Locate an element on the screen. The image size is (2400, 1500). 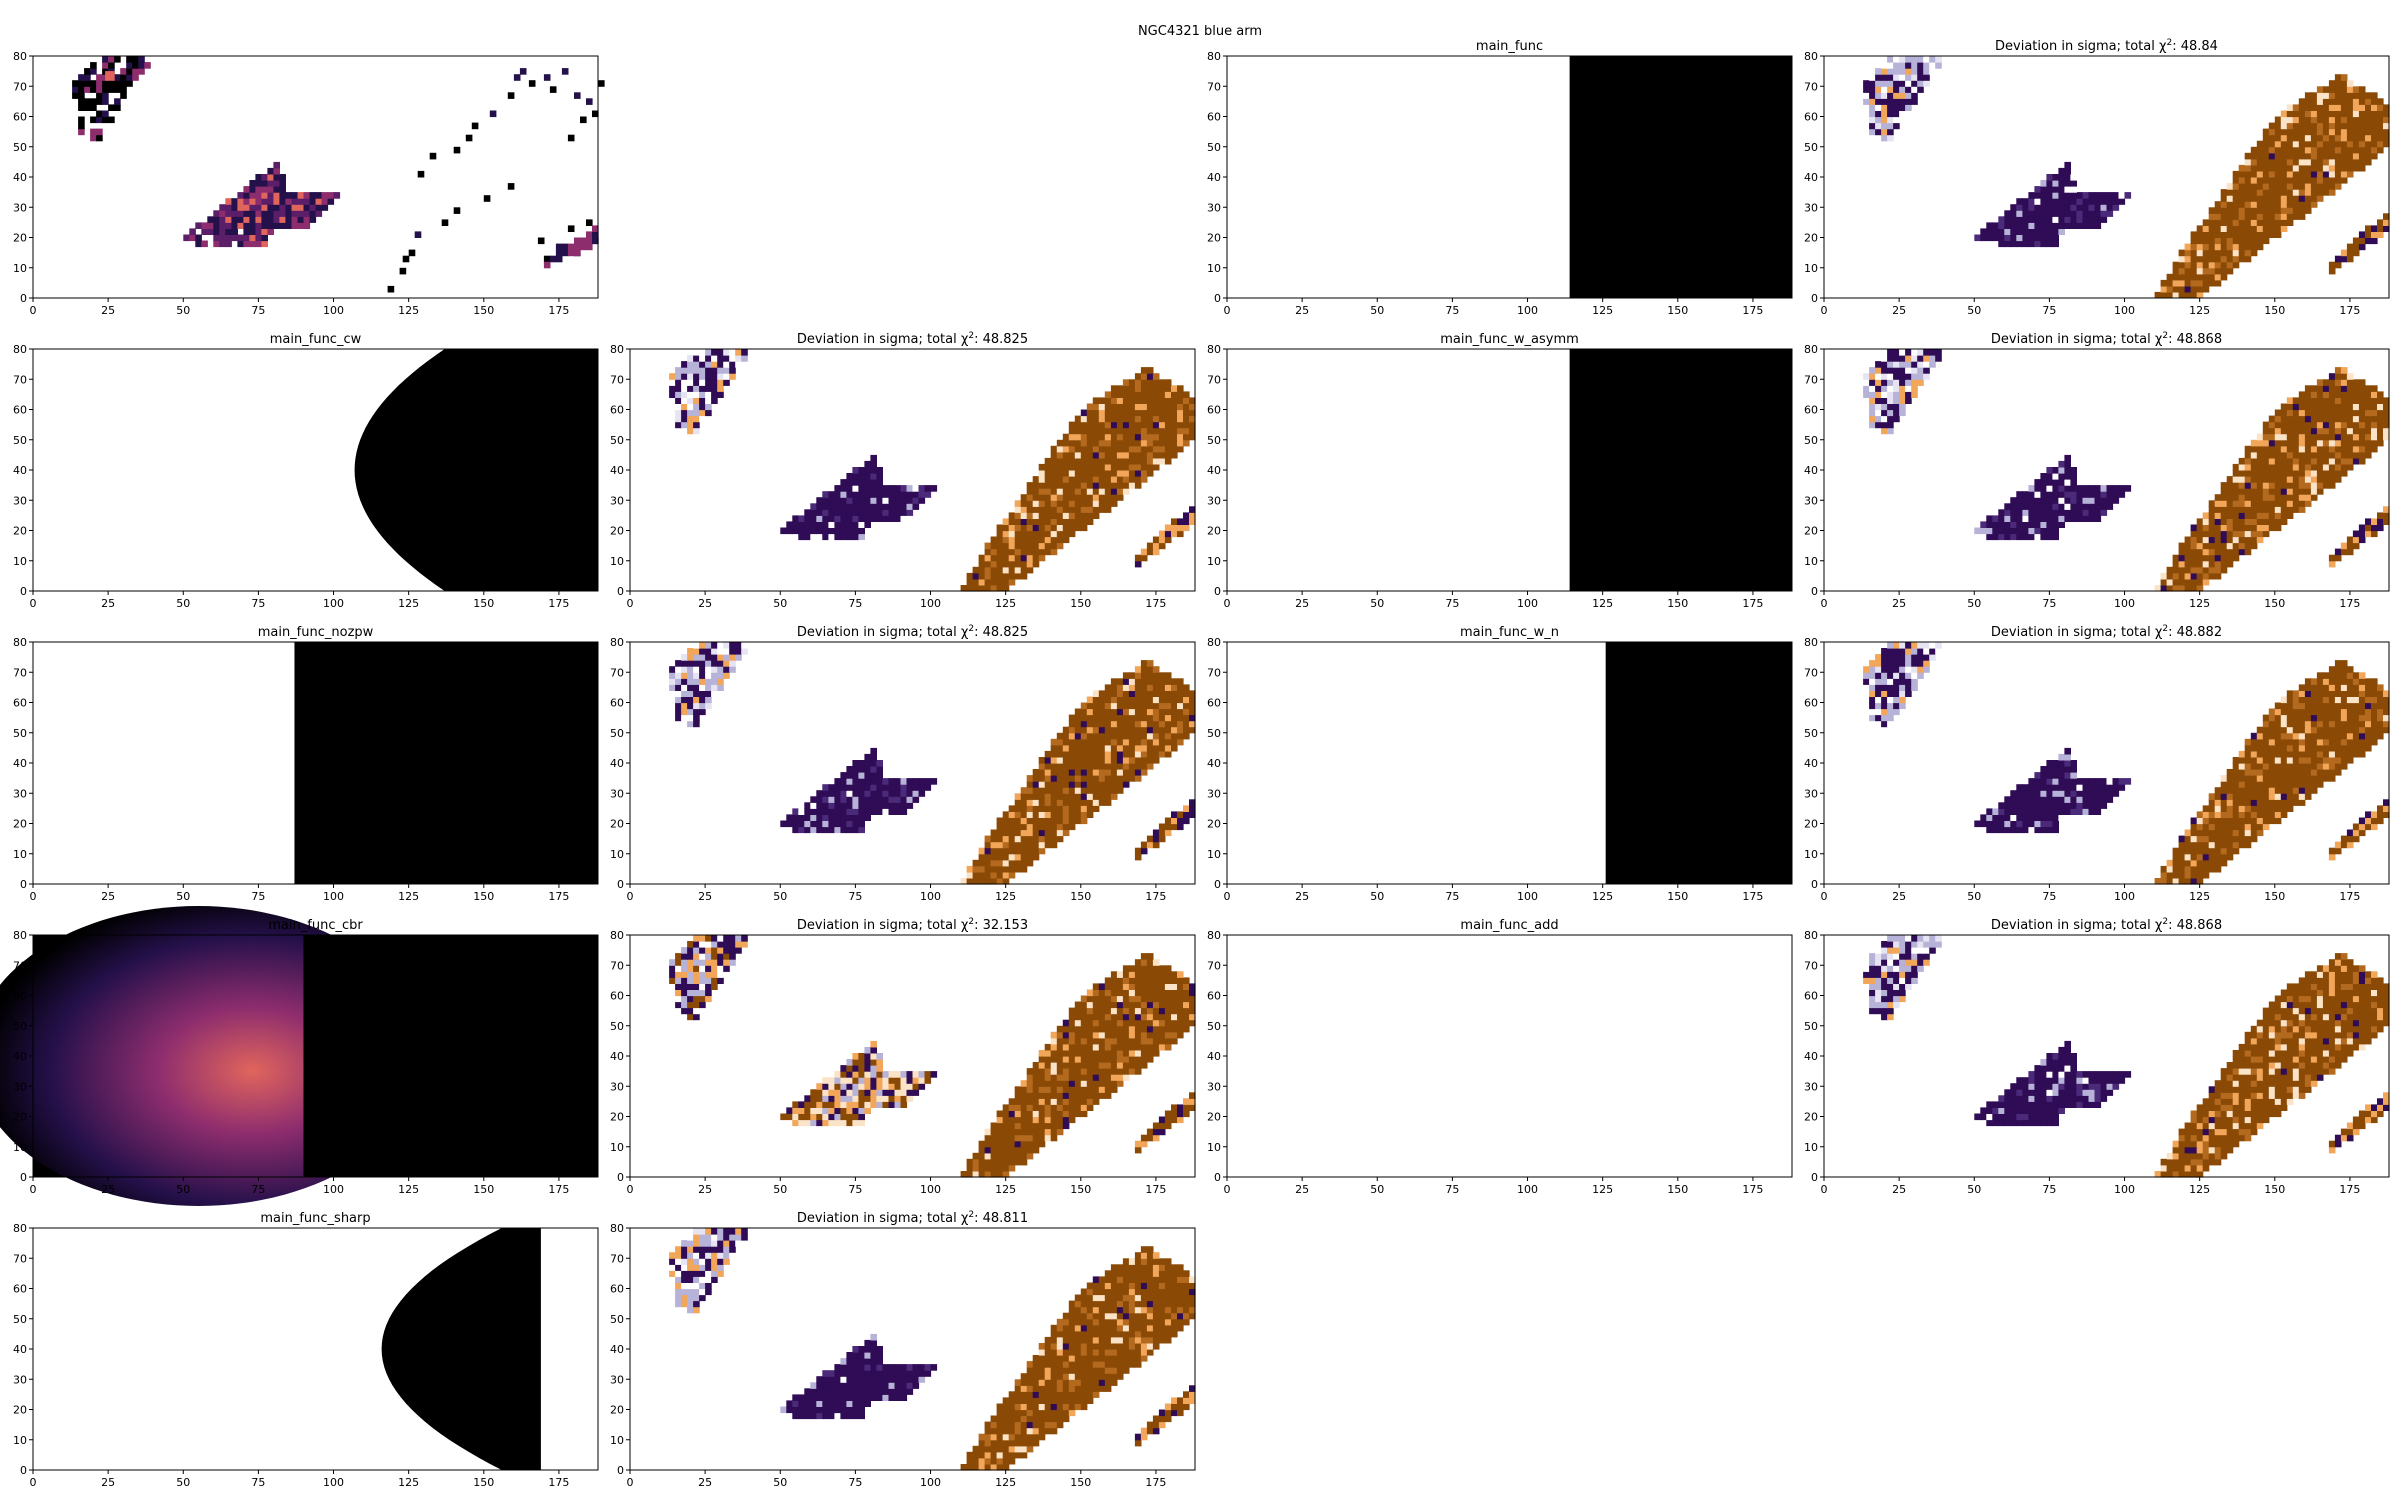
panel-title: Deviation in sigma; total χ2: 48.825 is located at coordinates (912, 339).